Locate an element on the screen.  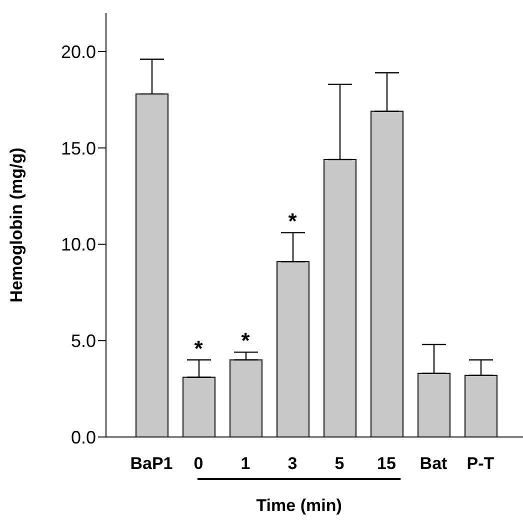
x-tick-label: 15 is located at coordinates (386, 464).